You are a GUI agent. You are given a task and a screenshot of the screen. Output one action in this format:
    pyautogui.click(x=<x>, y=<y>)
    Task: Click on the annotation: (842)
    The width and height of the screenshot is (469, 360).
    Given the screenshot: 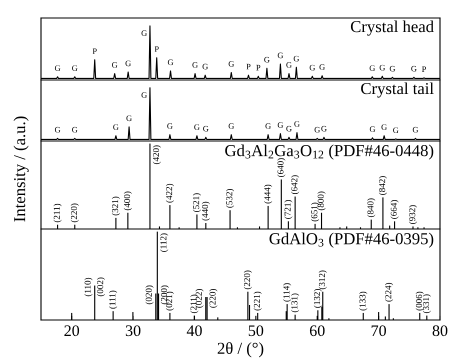 What is the action you would take?
    pyautogui.click(x=383, y=185)
    